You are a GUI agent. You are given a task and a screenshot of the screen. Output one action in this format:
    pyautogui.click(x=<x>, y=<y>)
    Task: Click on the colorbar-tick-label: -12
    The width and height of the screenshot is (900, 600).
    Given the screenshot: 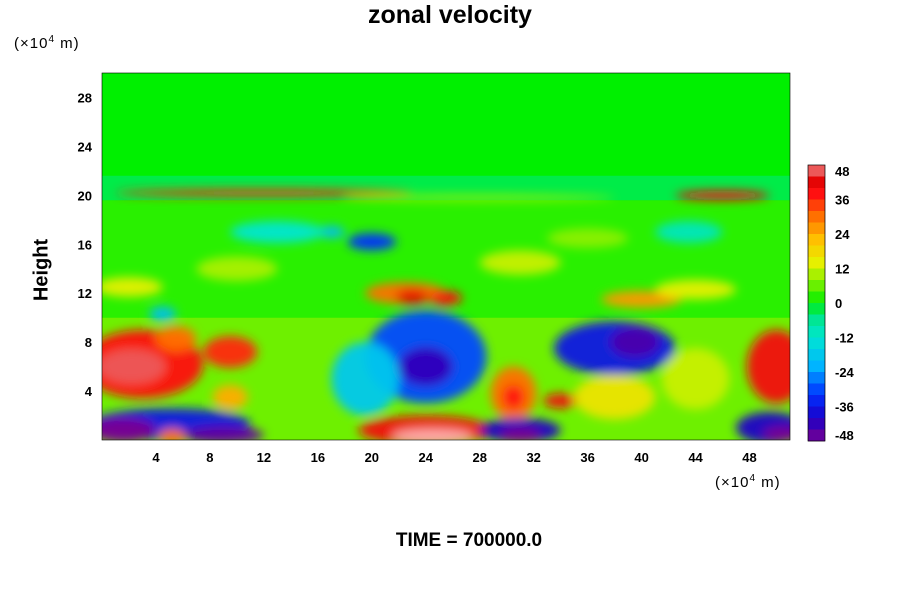 What is the action you would take?
    pyautogui.click(x=844, y=338)
    